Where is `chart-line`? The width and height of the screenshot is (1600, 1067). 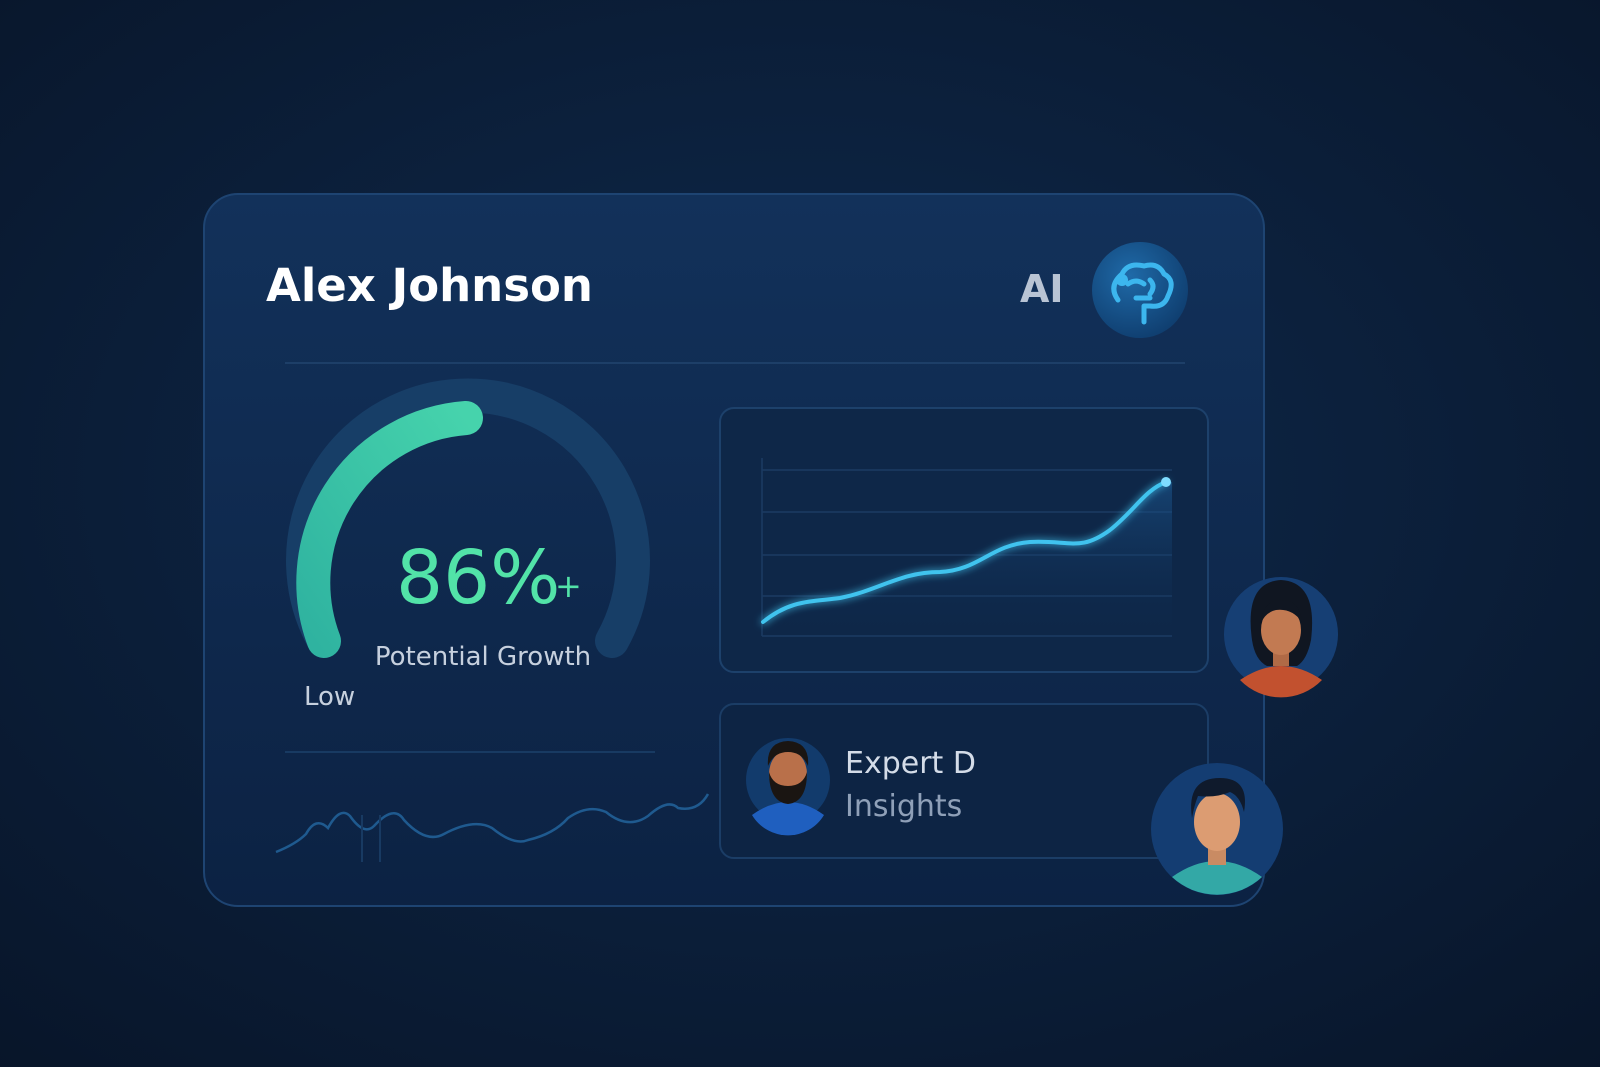
chart-line is located at coordinates (964, 552).